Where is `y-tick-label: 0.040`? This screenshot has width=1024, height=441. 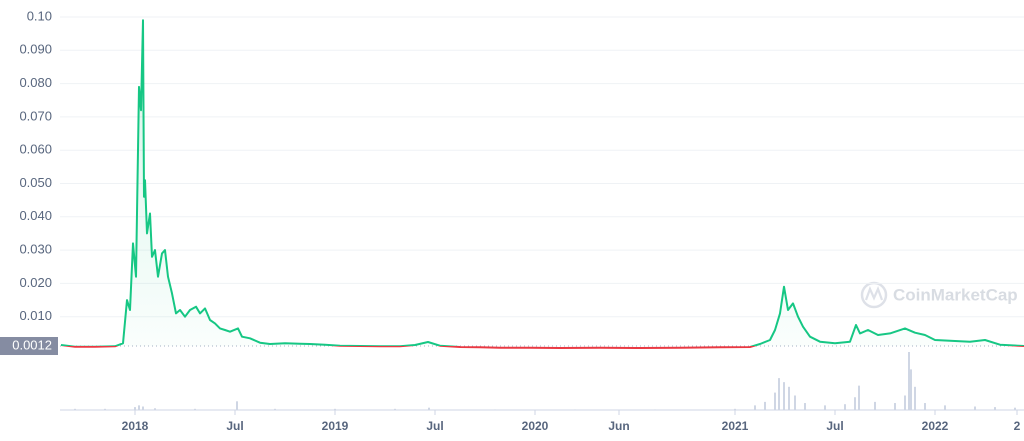 y-tick-label: 0.040 is located at coordinates (35, 215).